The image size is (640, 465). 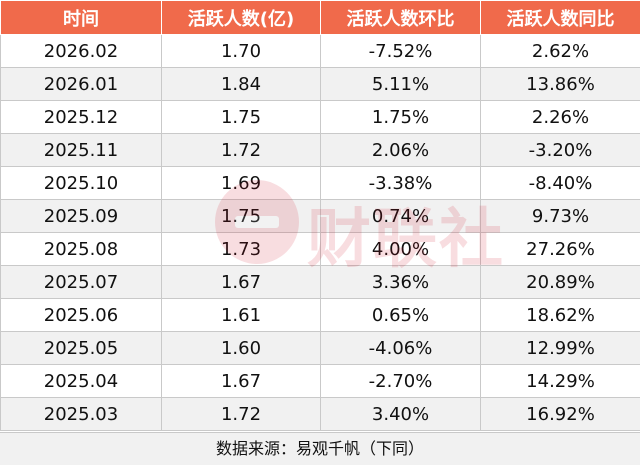 I want to click on cell-mom: 0.74%, so click(x=400, y=216).